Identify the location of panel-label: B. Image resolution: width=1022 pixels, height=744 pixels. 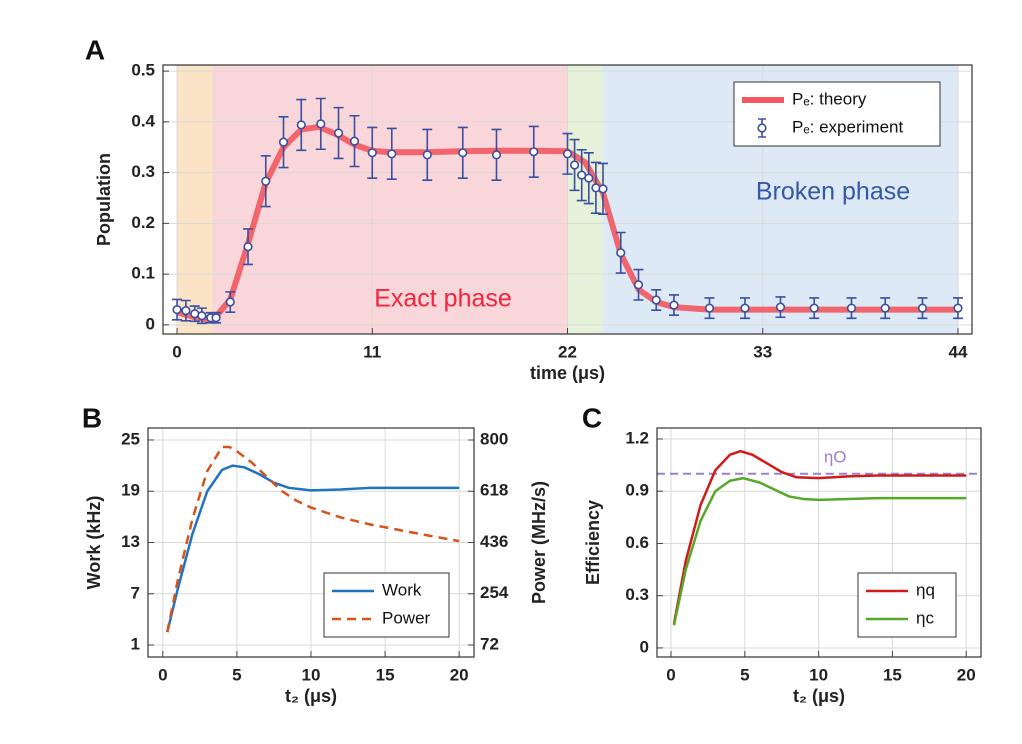
(92, 417).